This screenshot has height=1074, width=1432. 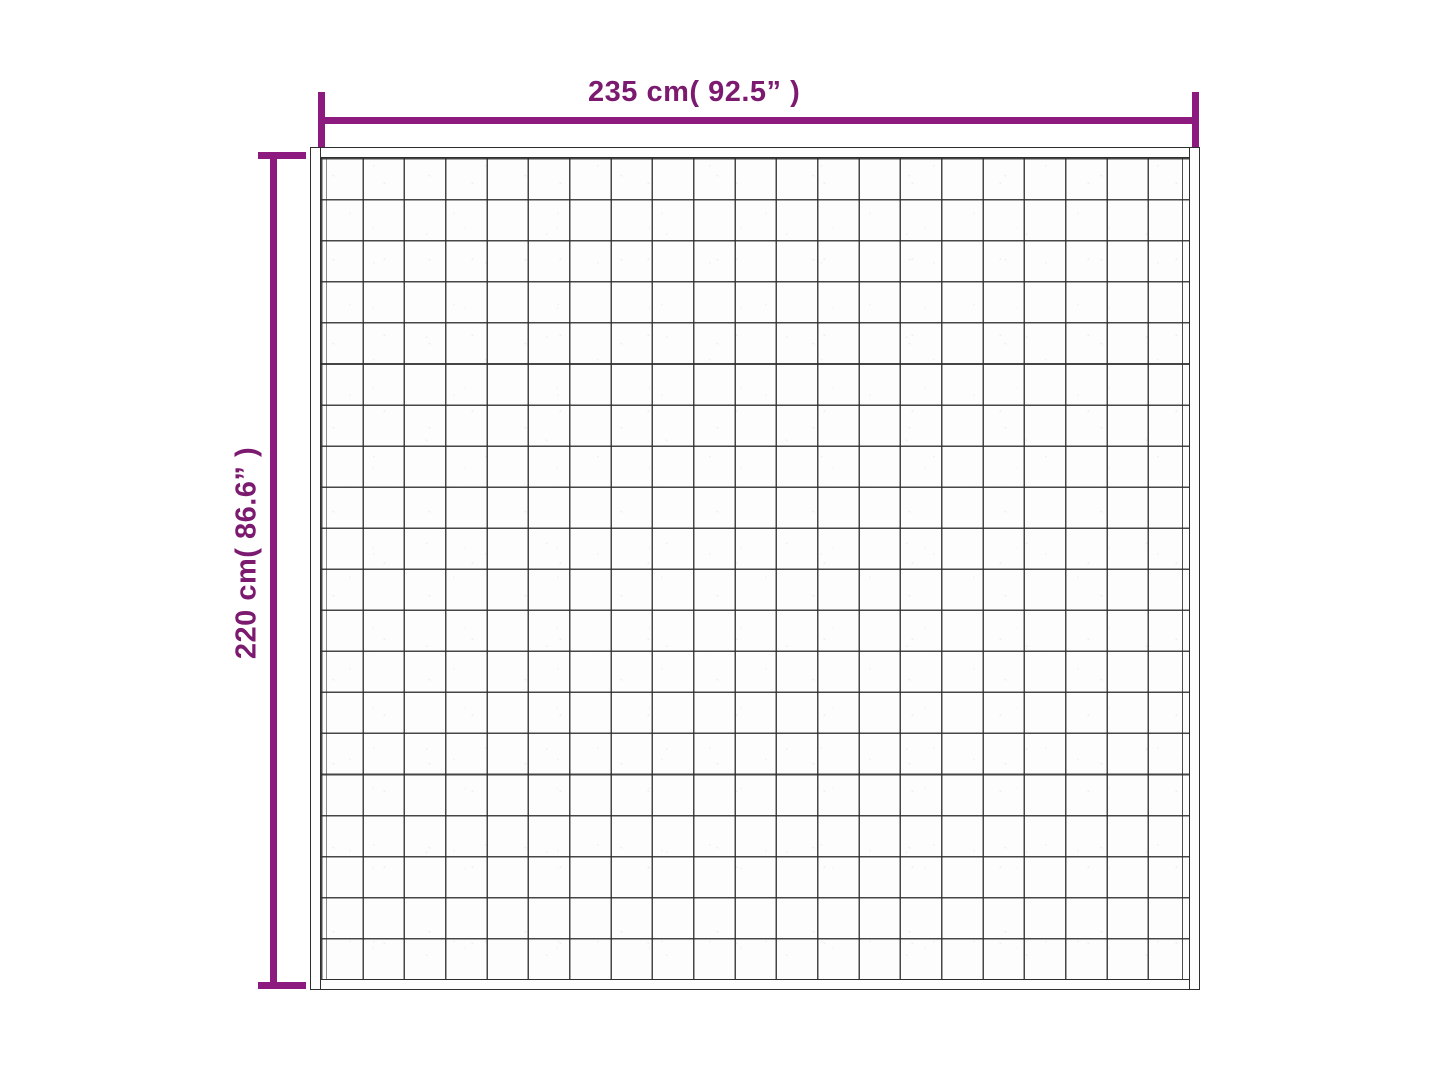 I want to click on height-dimension-label: 220 cm( 86.6” ), so click(x=246, y=553).